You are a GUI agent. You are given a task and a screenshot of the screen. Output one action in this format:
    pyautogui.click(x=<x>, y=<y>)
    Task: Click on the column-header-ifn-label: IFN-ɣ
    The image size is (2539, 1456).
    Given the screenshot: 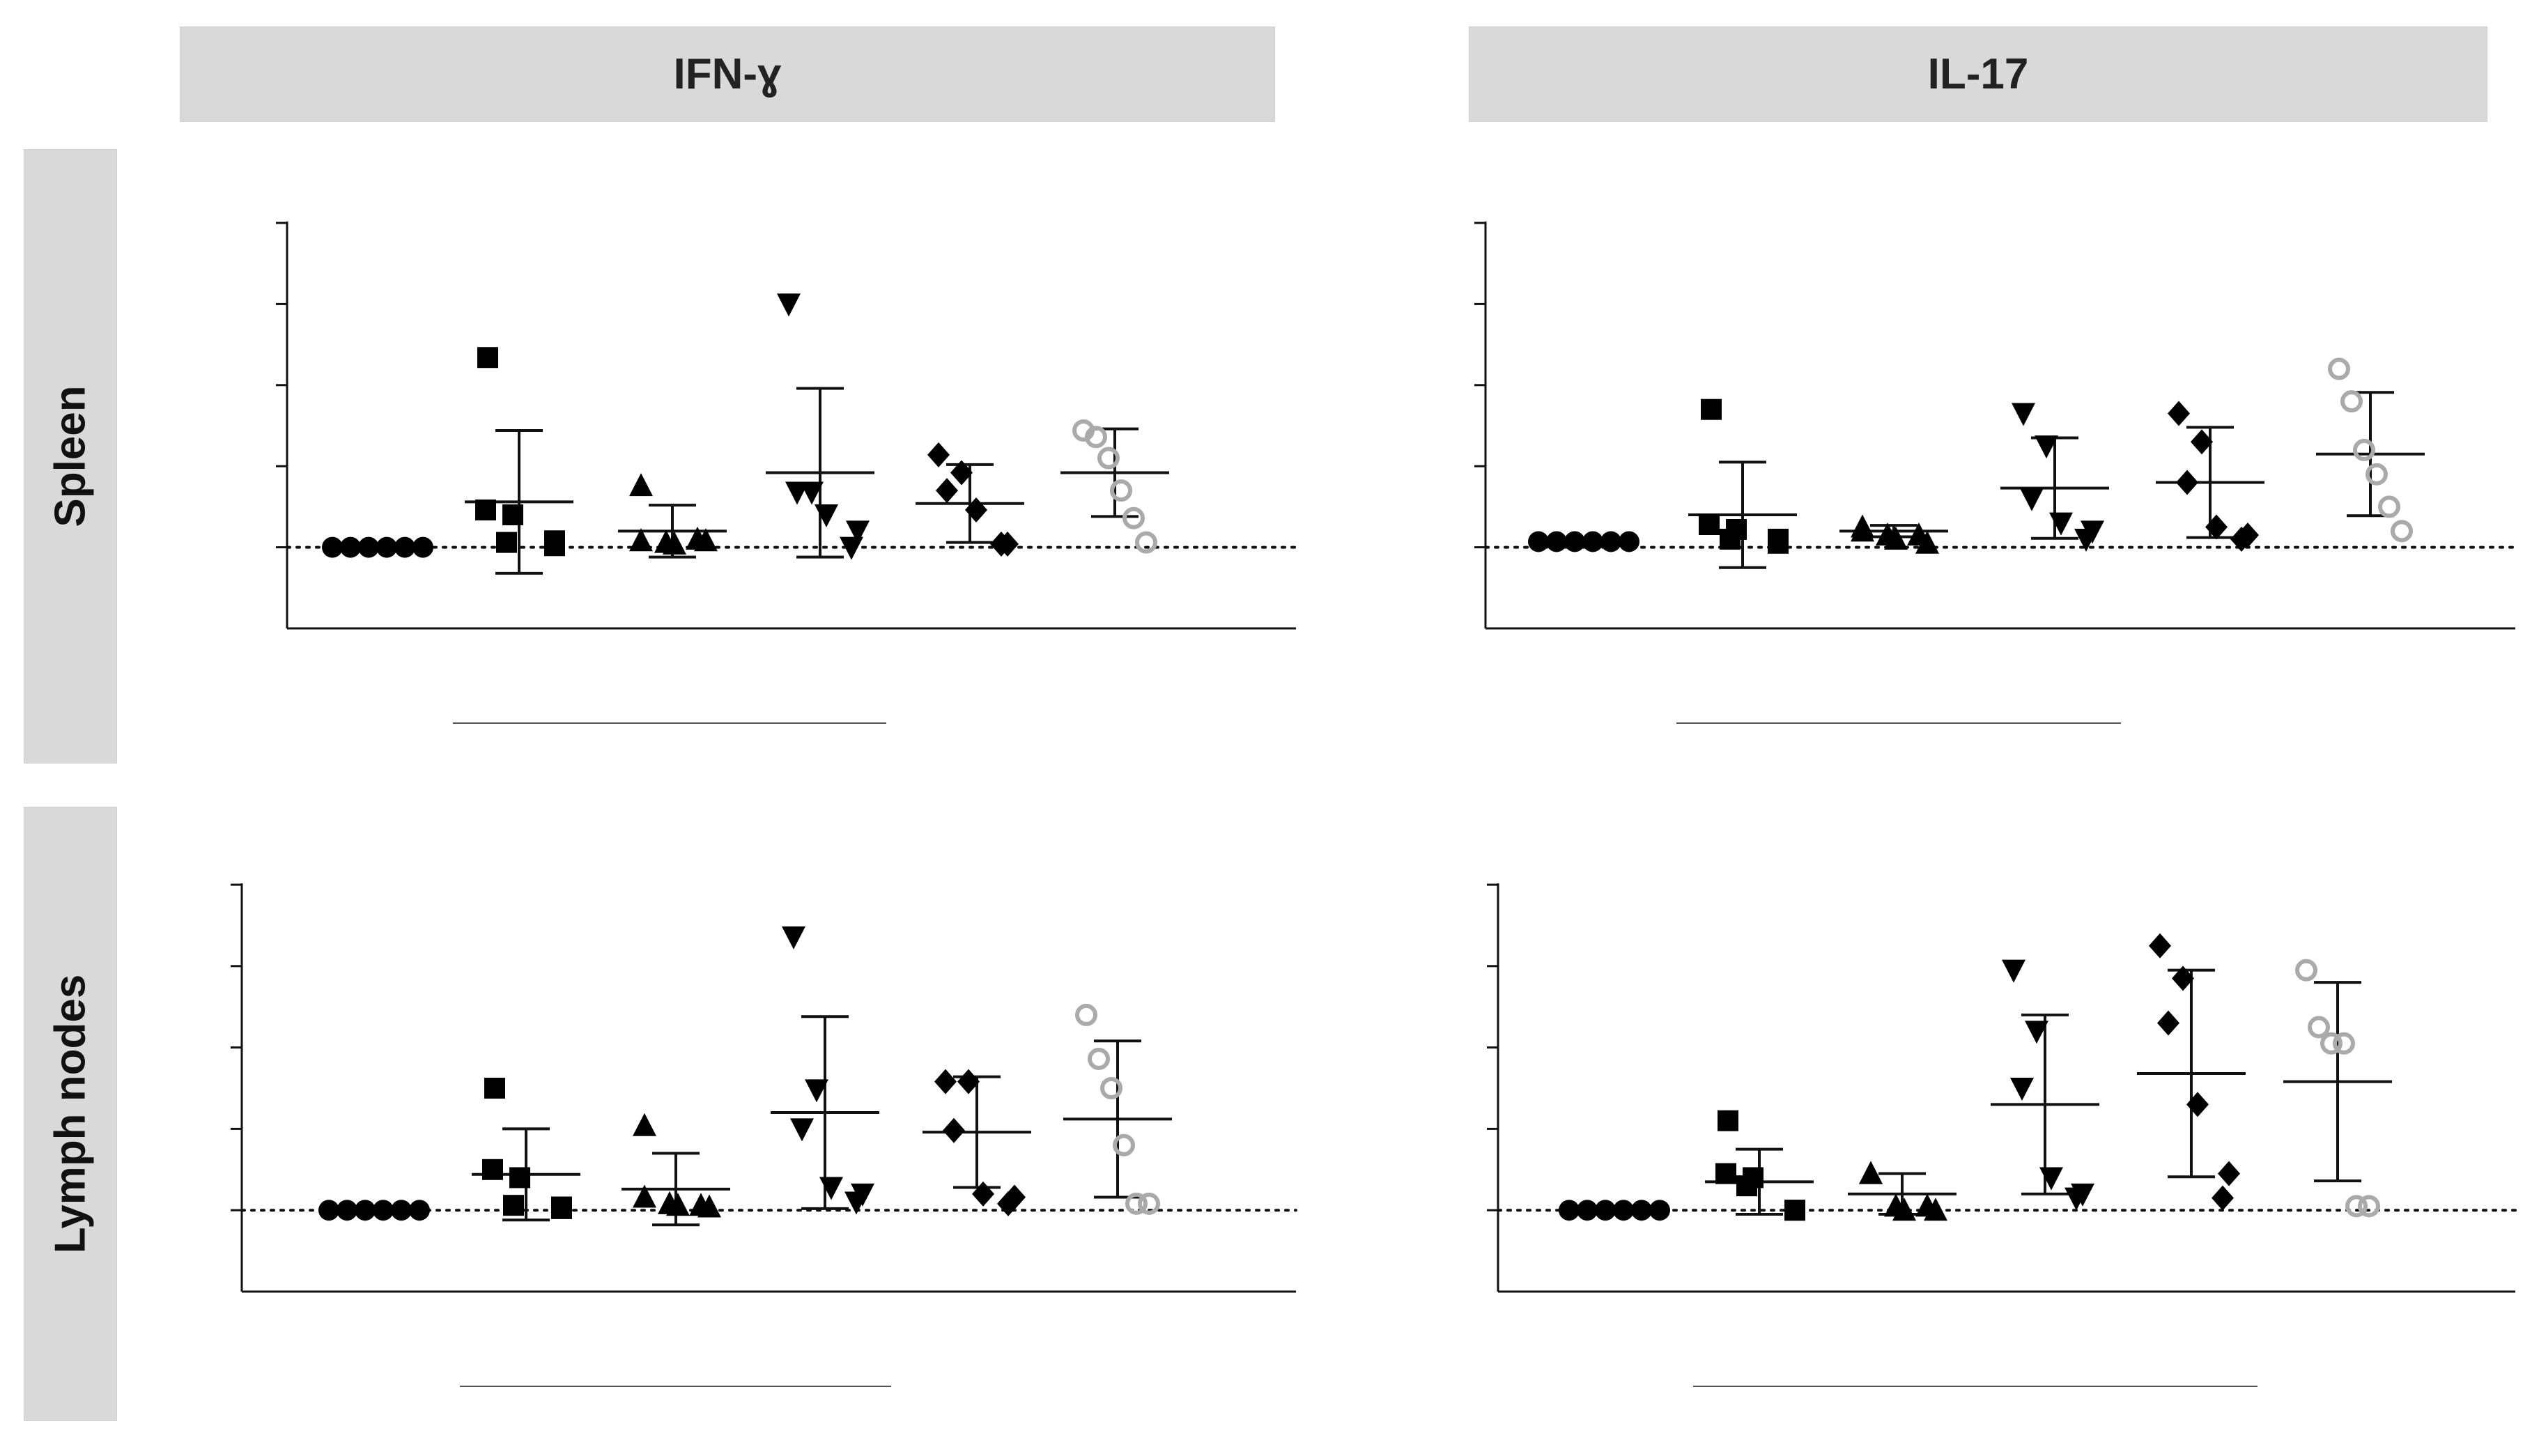 What is the action you would take?
    pyautogui.click(x=727, y=74)
    